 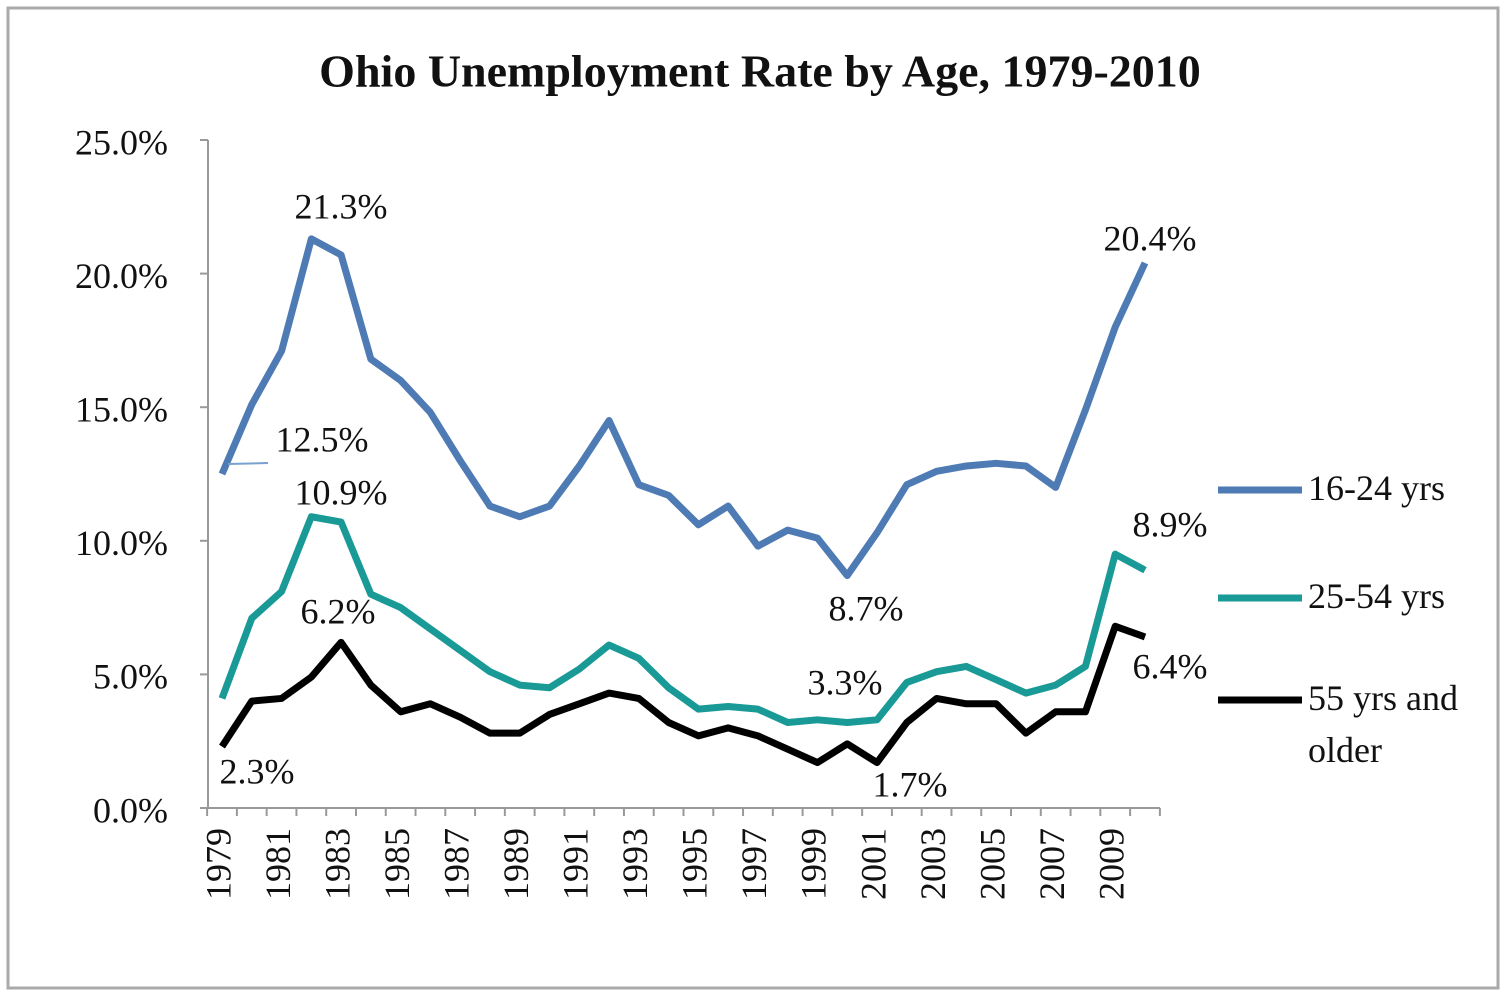 I want to click on y-tick-label: 10.0%, so click(x=121, y=543).